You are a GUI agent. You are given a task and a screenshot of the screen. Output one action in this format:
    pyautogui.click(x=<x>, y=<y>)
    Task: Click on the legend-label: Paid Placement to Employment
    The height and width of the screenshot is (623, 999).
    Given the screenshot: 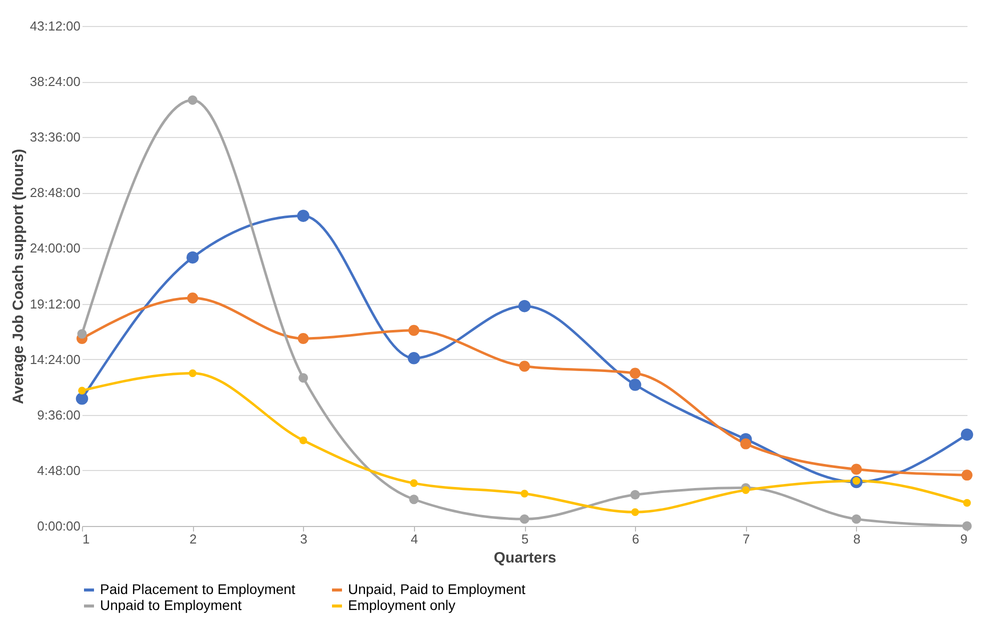 What is the action you would take?
    pyautogui.click(x=198, y=589)
    